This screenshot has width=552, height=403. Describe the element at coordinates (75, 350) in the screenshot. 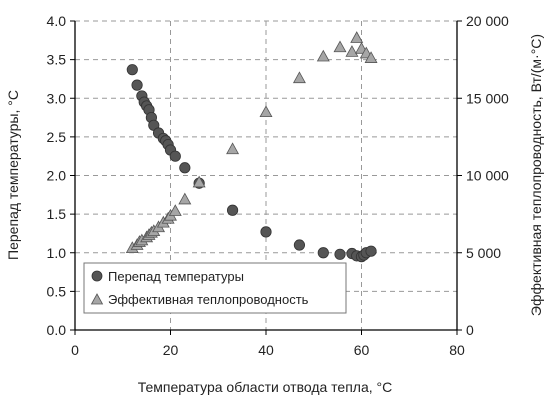

I see `x-tick-label: 0` at that location.